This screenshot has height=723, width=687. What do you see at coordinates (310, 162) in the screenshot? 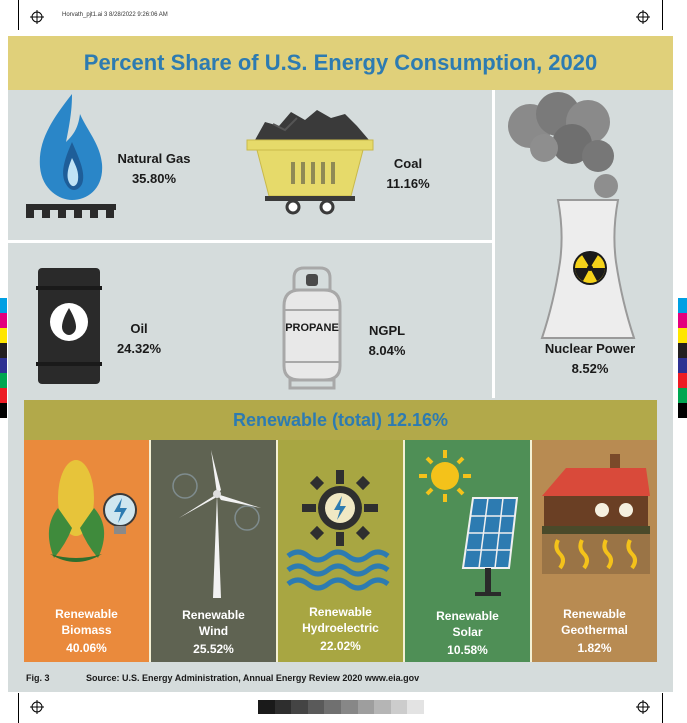
I see `coal-cart-icon` at bounding box center [310, 162].